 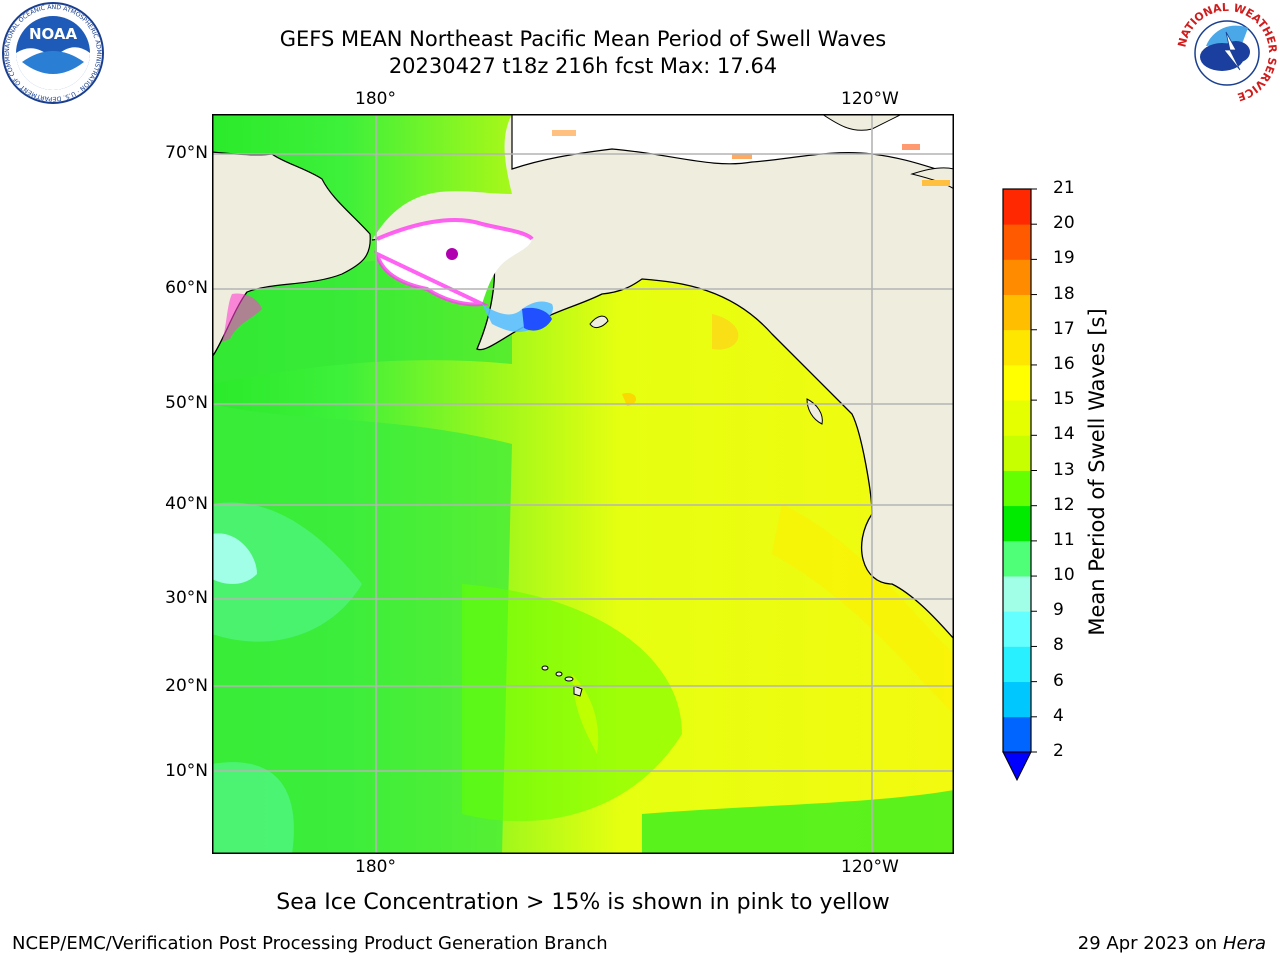 I want to click on colorbar-title: Mean Period of Swell Waves [s], so click(x=1097, y=472).